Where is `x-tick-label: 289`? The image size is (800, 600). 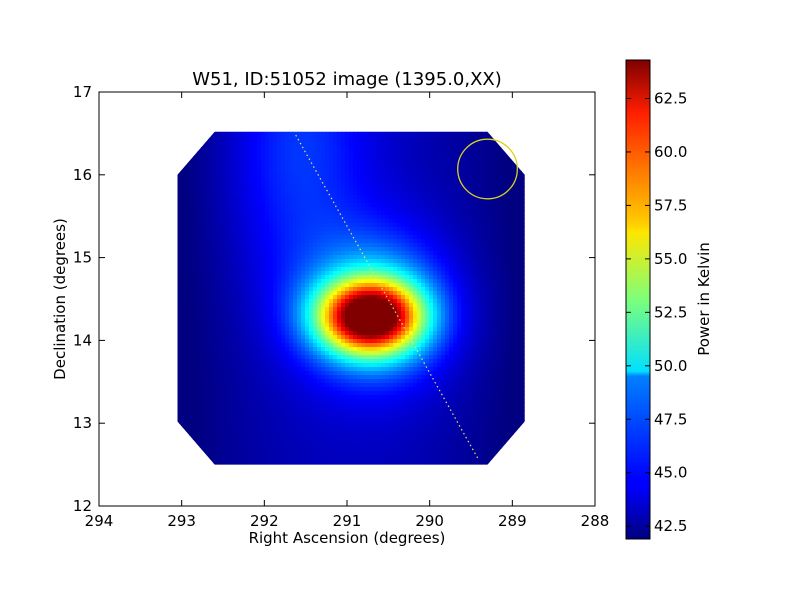
x-tick-label: 289 is located at coordinates (512, 521).